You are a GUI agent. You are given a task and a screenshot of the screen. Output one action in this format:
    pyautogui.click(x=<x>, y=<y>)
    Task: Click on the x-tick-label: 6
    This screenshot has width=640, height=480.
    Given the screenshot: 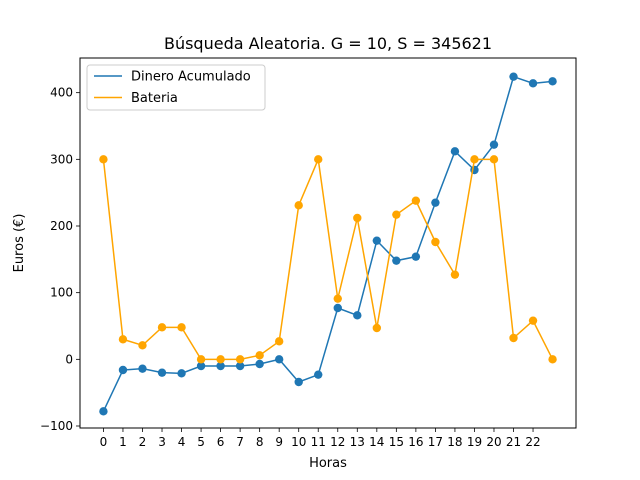 What is the action you would take?
    pyautogui.click(x=221, y=442)
    